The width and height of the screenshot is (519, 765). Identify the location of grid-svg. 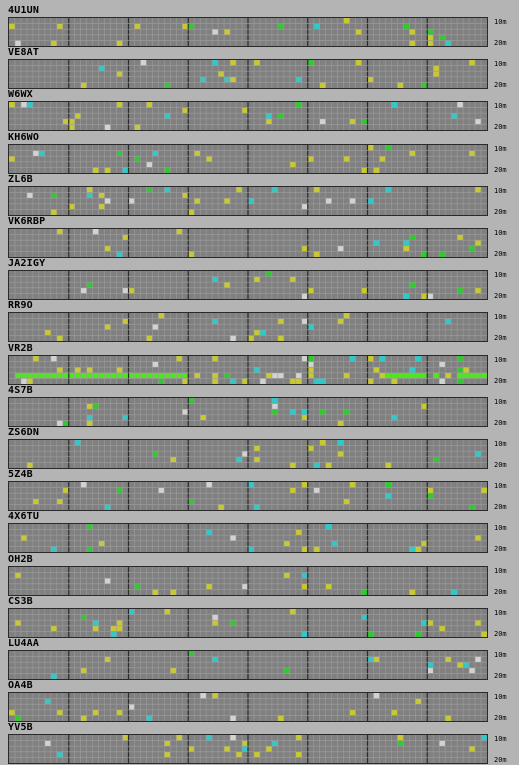
(248, 200).